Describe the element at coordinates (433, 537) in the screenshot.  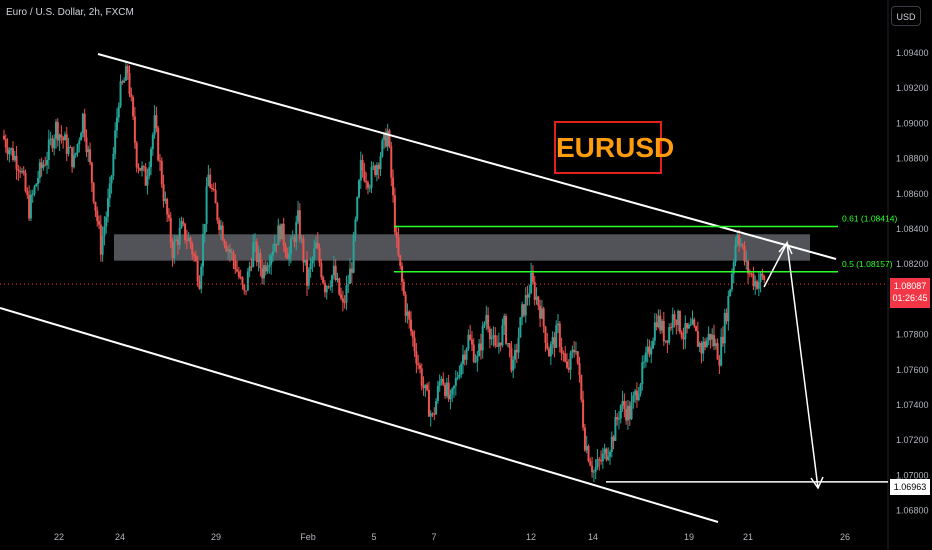
I see `time-tick-label: 7` at that location.